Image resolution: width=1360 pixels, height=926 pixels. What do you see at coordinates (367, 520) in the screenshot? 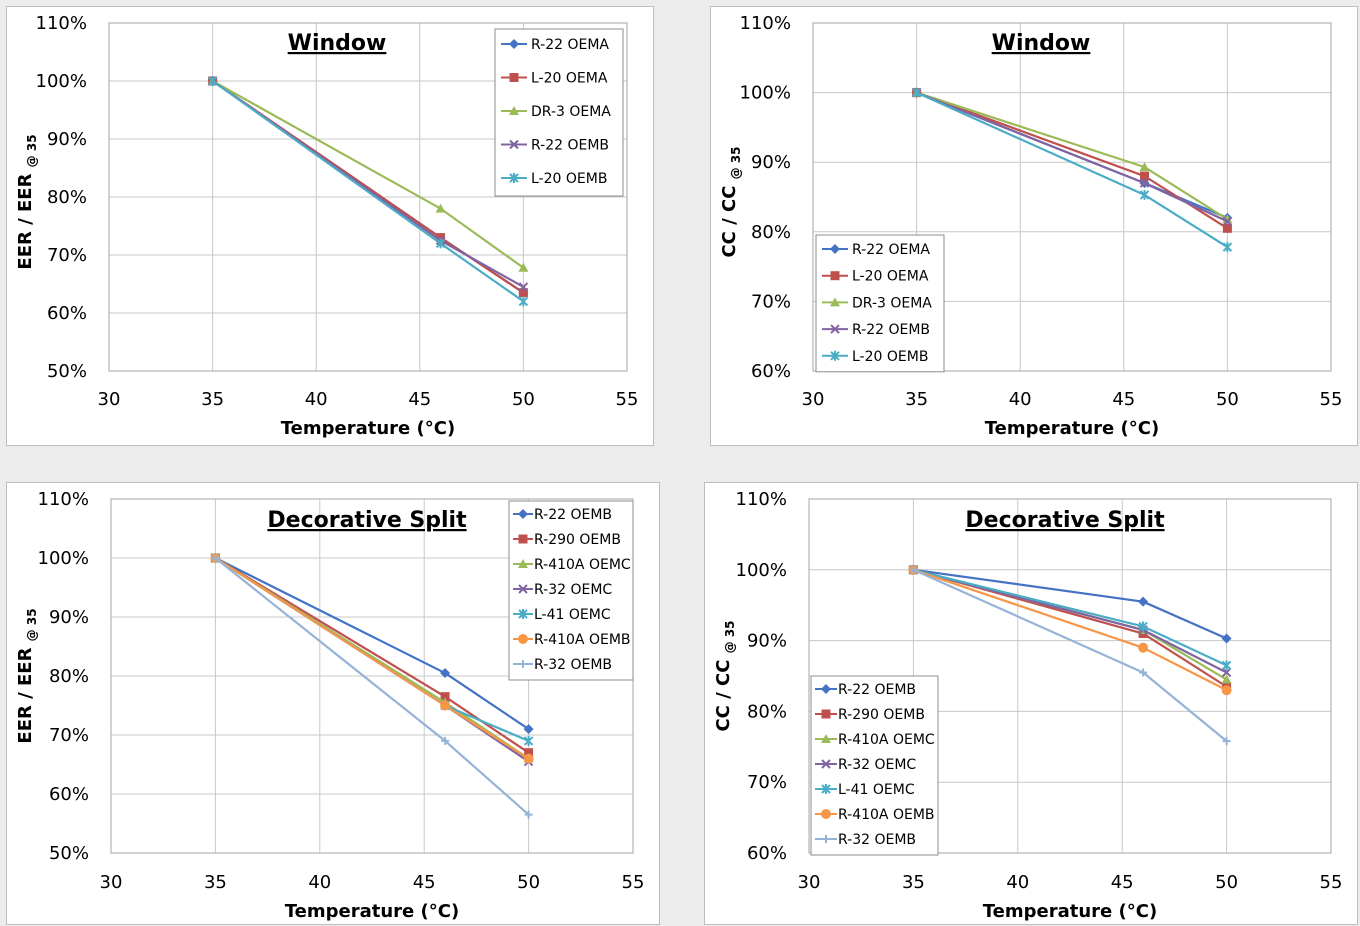
I see `chart-title: Decorative Split` at bounding box center [367, 520].